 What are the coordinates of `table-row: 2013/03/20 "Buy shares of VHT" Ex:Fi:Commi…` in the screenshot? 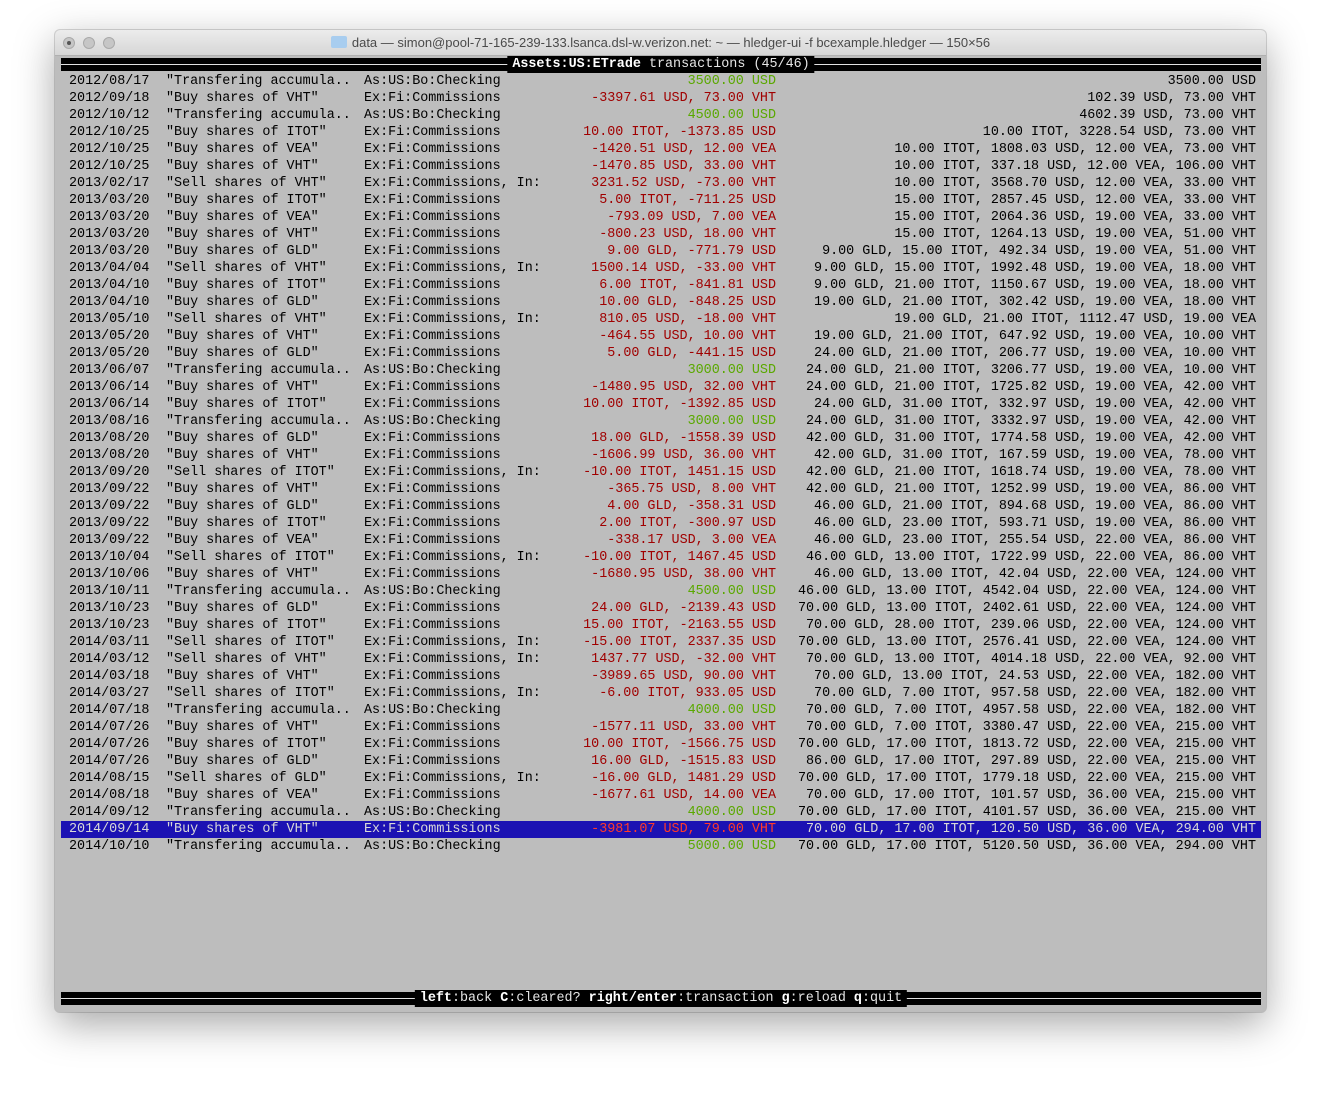 It's located at (661, 234).